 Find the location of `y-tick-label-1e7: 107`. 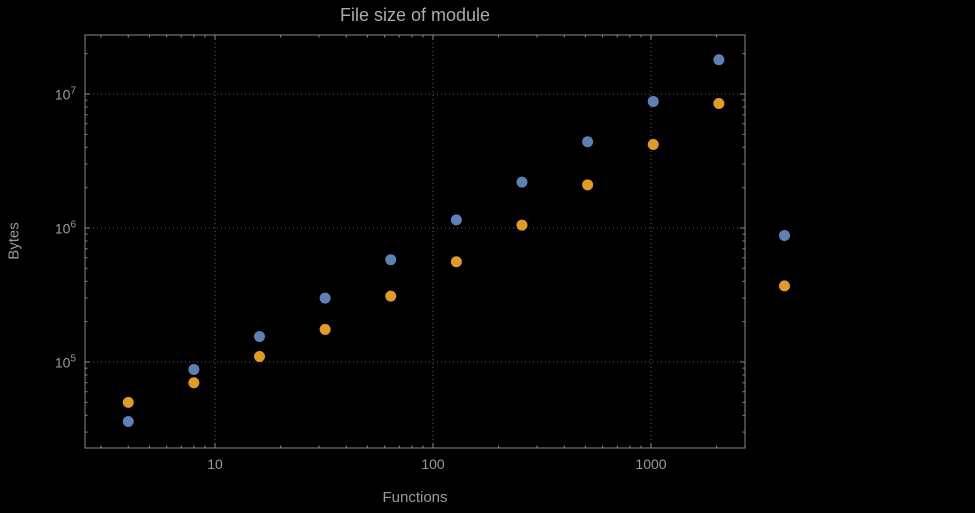

y-tick-label-1e7: 107 is located at coordinates (38, 94).